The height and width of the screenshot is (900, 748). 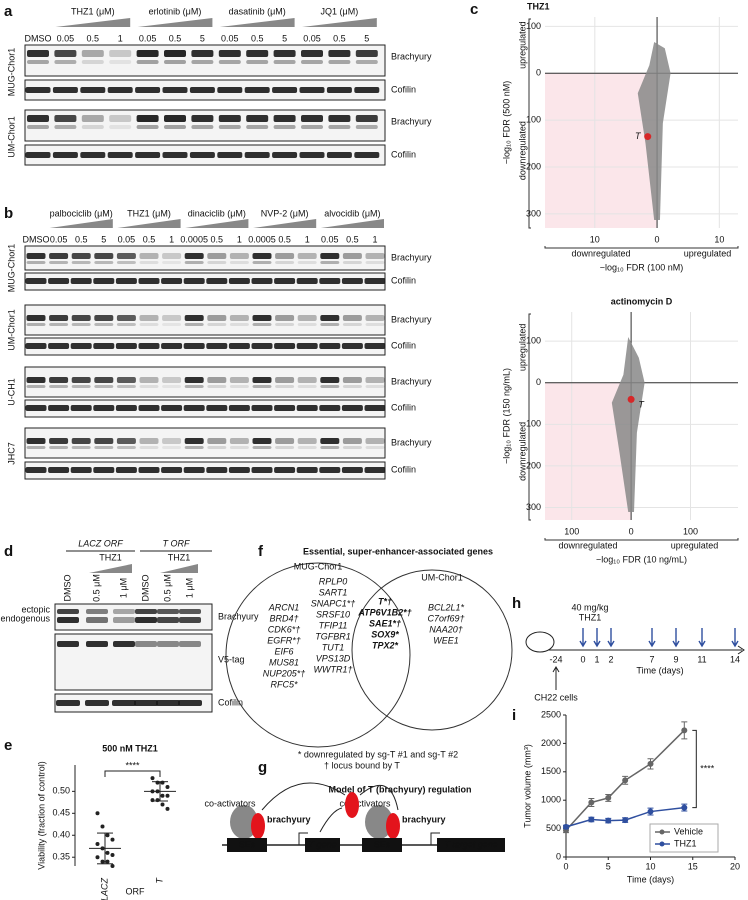 What do you see at coordinates (333, 614) in the screenshot?
I see `gene: SRSF10` at bounding box center [333, 614].